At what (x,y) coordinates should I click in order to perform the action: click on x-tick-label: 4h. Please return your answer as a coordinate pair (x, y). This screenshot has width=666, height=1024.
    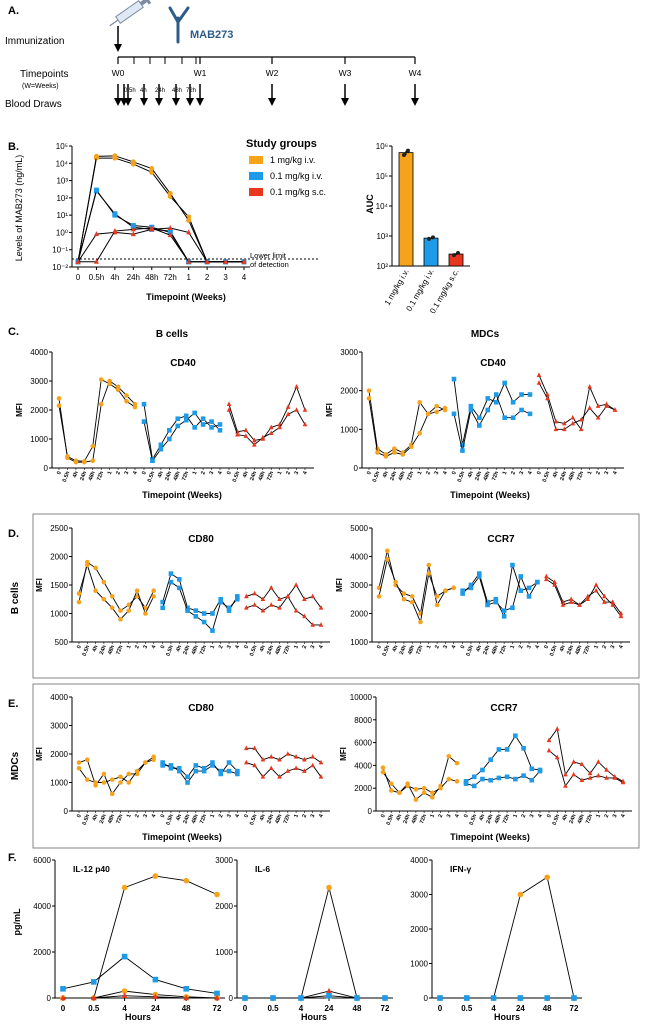
    Looking at the image, I should click on (471, 474).